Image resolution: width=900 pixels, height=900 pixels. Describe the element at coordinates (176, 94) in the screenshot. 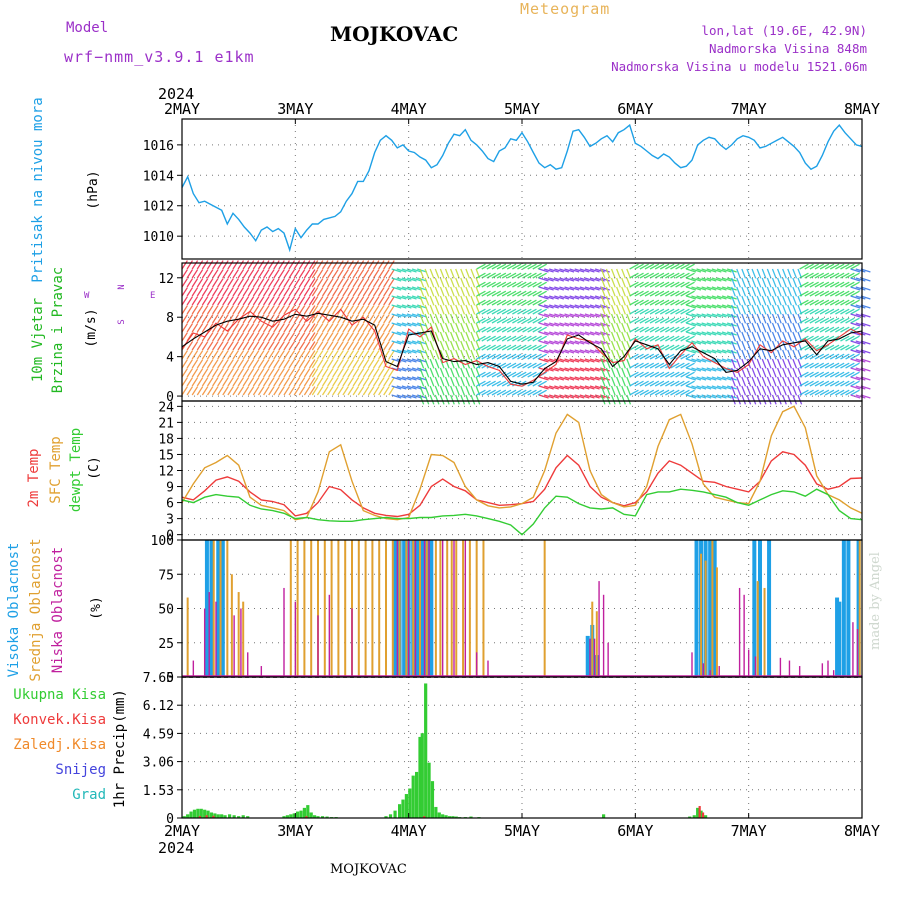

I see `top-year-label: 2024` at that location.